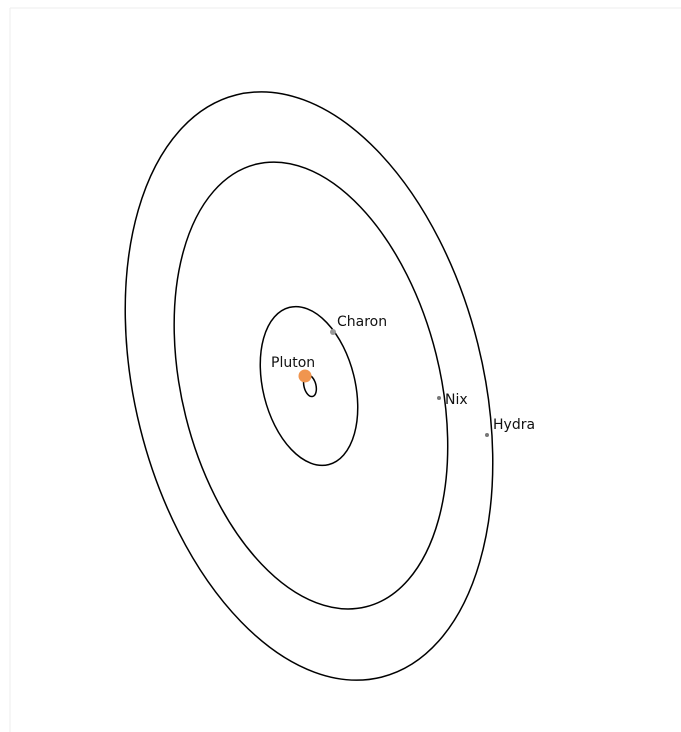 The height and width of the screenshot is (732, 681). What do you see at coordinates (439, 398) in the screenshot?
I see `nix-body` at bounding box center [439, 398].